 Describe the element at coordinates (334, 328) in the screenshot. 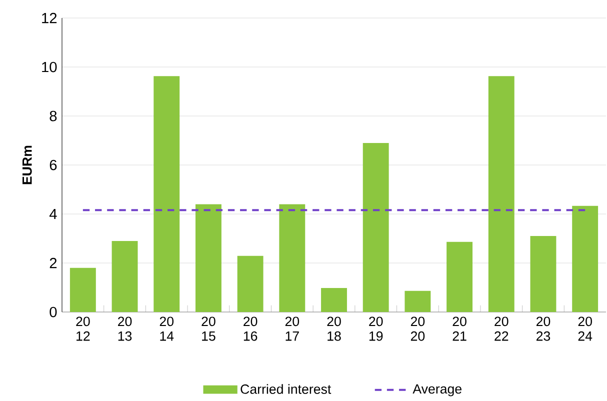

I see `x-tick-label: 20 18` at that location.